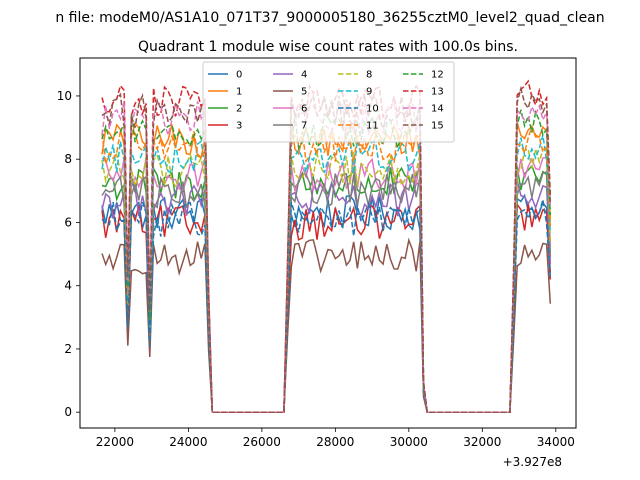 This screenshot has height=480, width=640. I want to click on x-tick-label: 22000, so click(115, 442).